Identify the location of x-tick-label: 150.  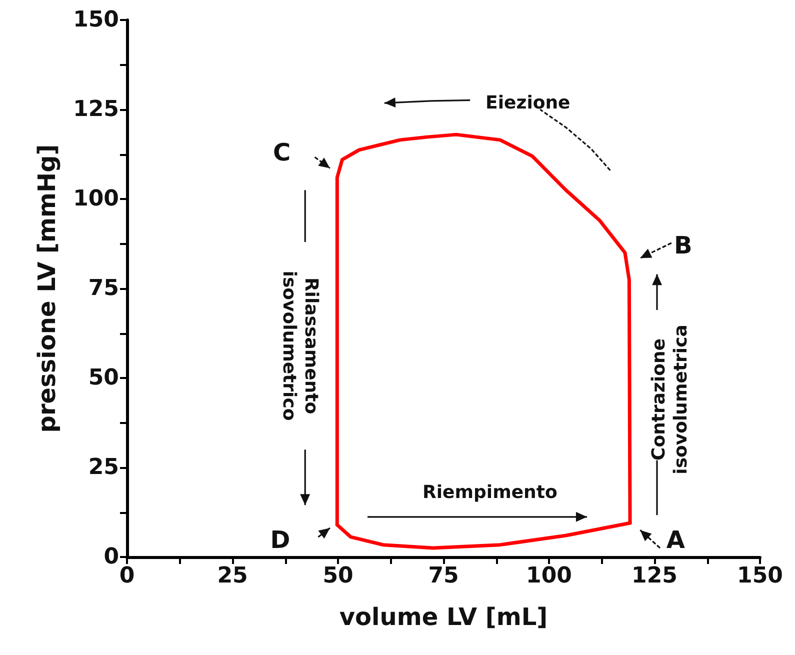
(760, 576).